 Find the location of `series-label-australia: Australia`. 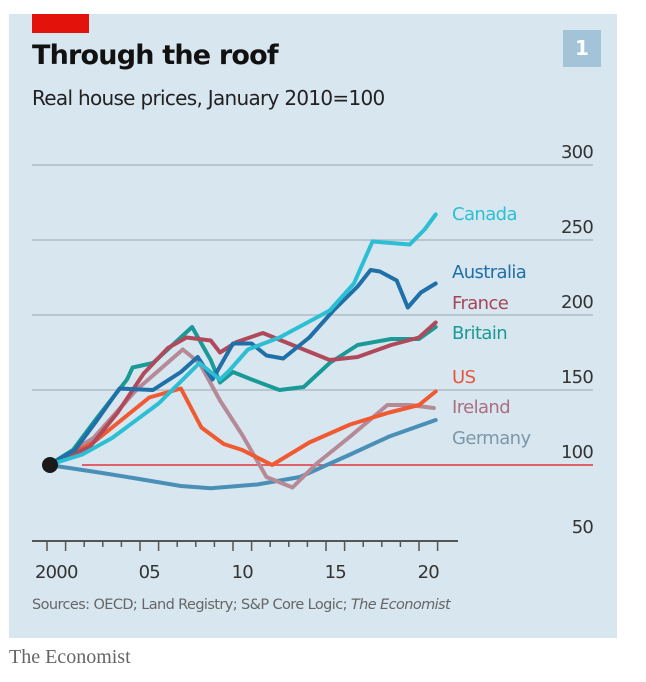

series-label-australia: Australia is located at coordinates (489, 272).